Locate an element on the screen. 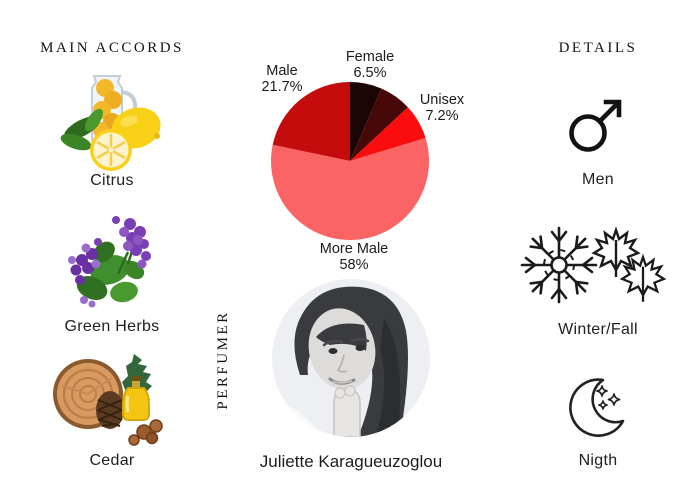  main-accords-title: MAIN ACCORDS is located at coordinates (112, 48).